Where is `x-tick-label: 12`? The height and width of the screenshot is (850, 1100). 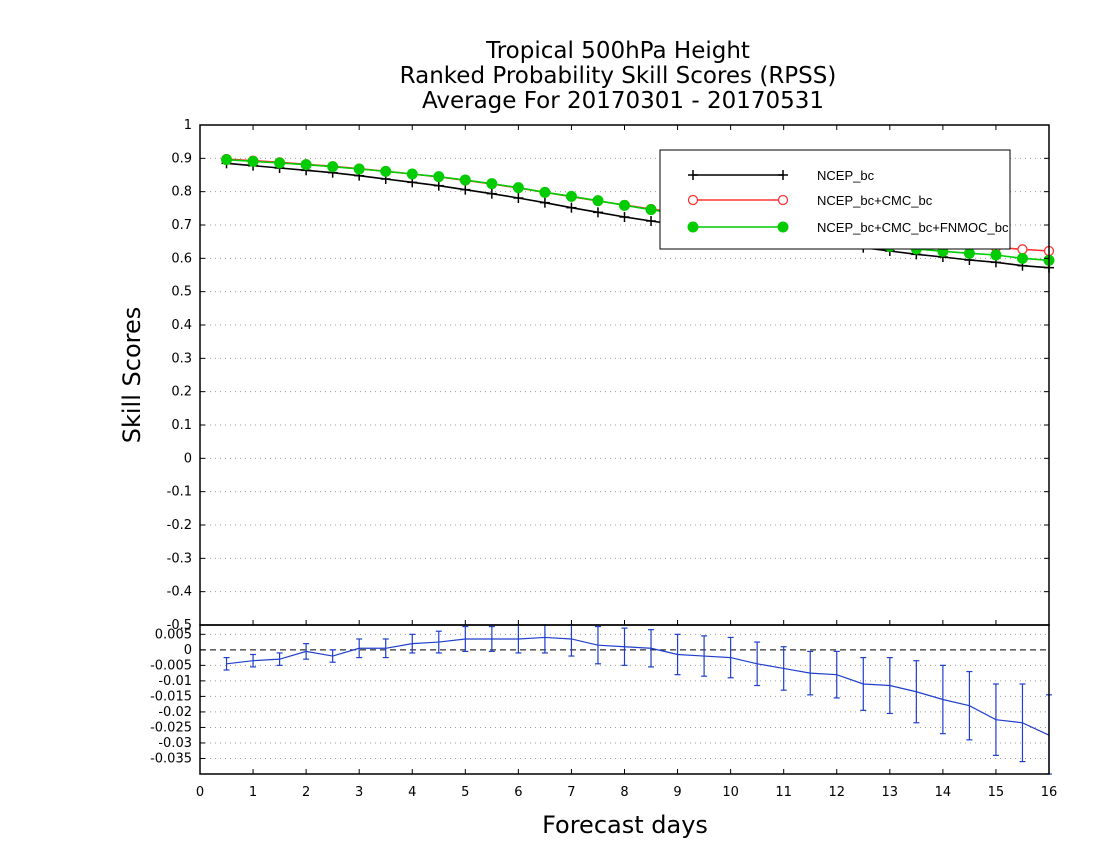
x-tick-label: 12 is located at coordinates (836, 792).